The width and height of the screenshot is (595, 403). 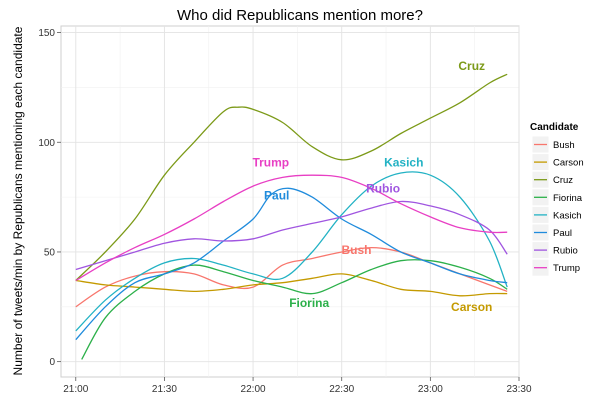 I want to click on annotation-trump: Trump, so click(x=270, y=162).